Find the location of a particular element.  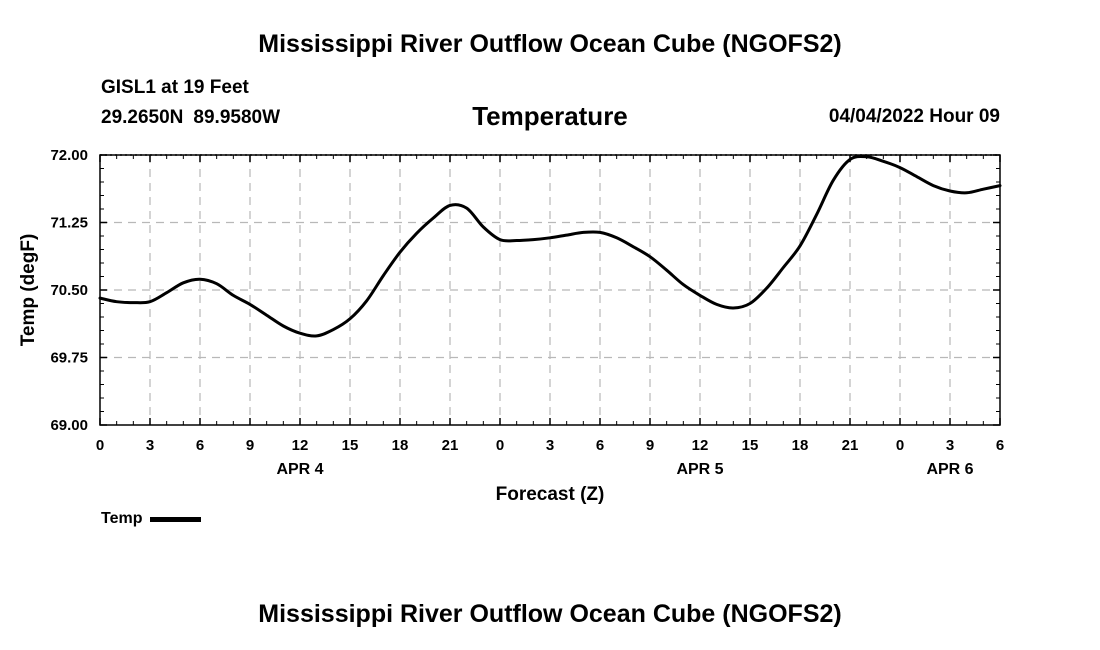

forecast-timestamp: 04/04/2022 Hour 09 is located at coordinates (914, 116).